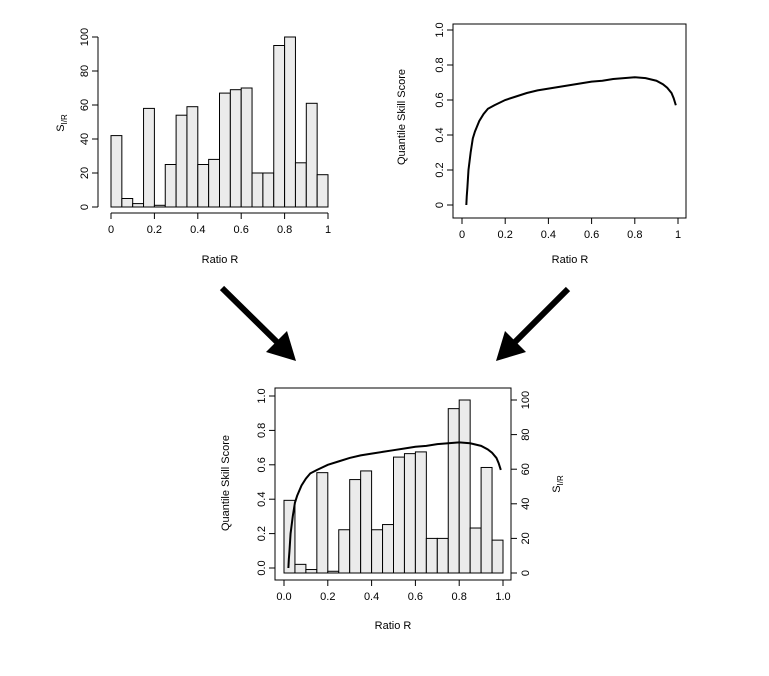 This screenshot has height=676, width=769. I want to click on histogram-x-tick-label: 0.2, so click(154, 230).